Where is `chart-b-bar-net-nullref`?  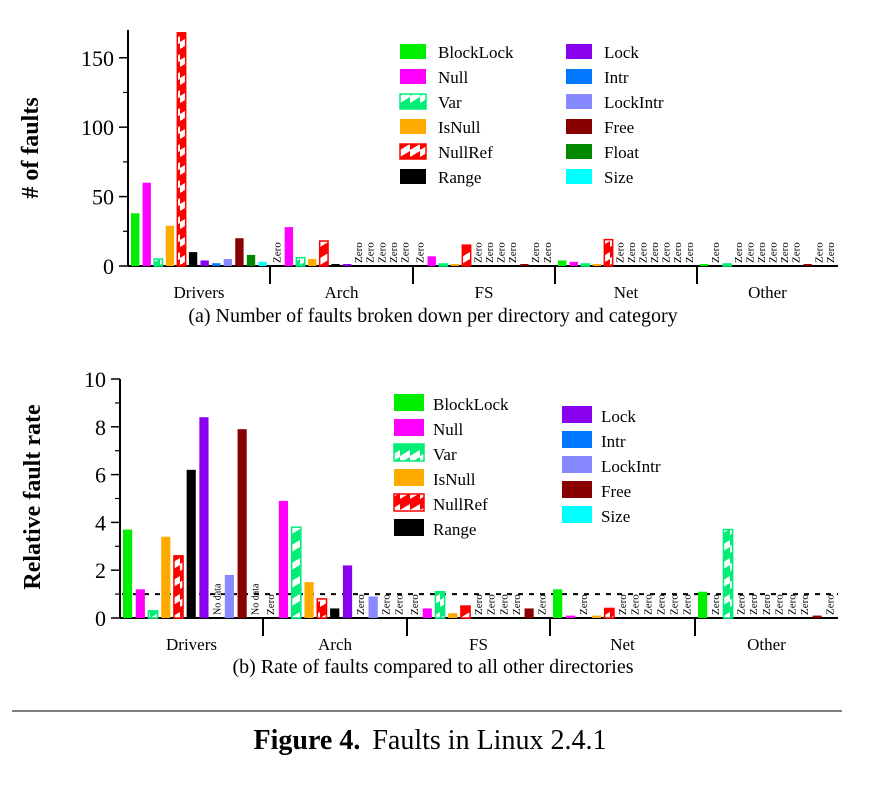
chart-b-bar-net-nullref is located at coordinates (609, 613).